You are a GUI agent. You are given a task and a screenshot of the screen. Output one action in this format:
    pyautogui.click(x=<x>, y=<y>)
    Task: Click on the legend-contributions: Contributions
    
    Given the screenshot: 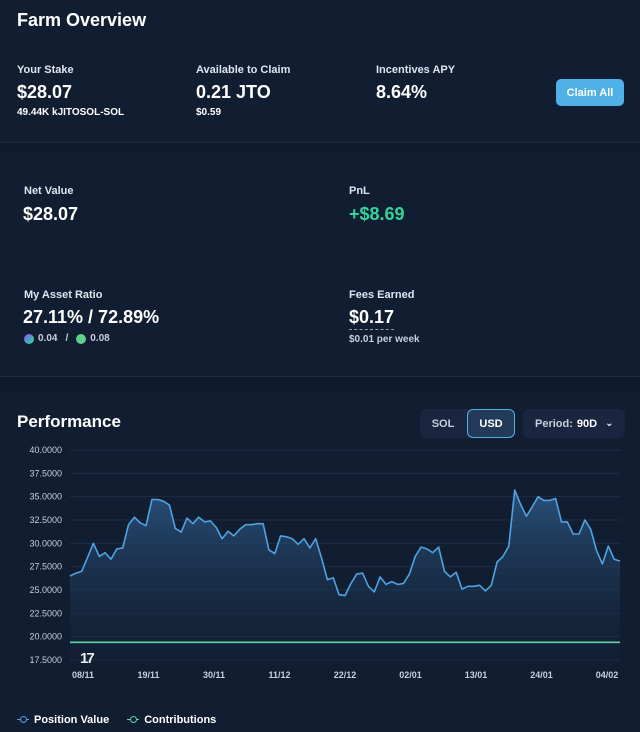 What is the action you would take?
    pyautogui.click(x=171, y=720)
    